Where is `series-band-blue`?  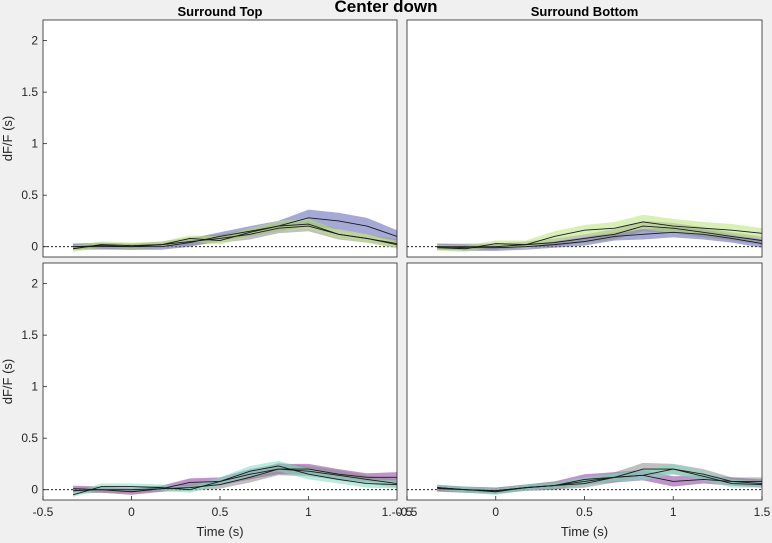
series-band-blue is located at coordinates (235, 229).